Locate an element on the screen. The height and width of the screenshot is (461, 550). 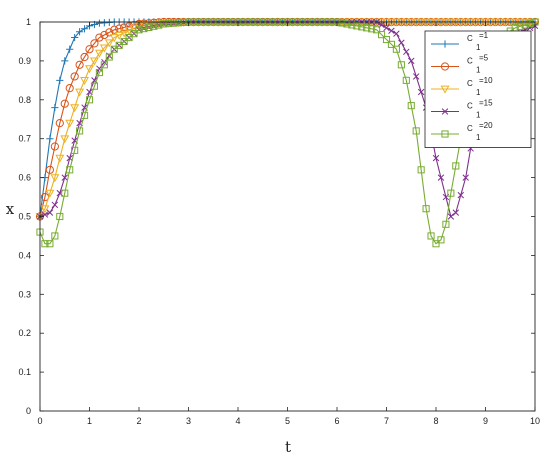
x-tick-label: 0 is located at coordinates (39, 421).